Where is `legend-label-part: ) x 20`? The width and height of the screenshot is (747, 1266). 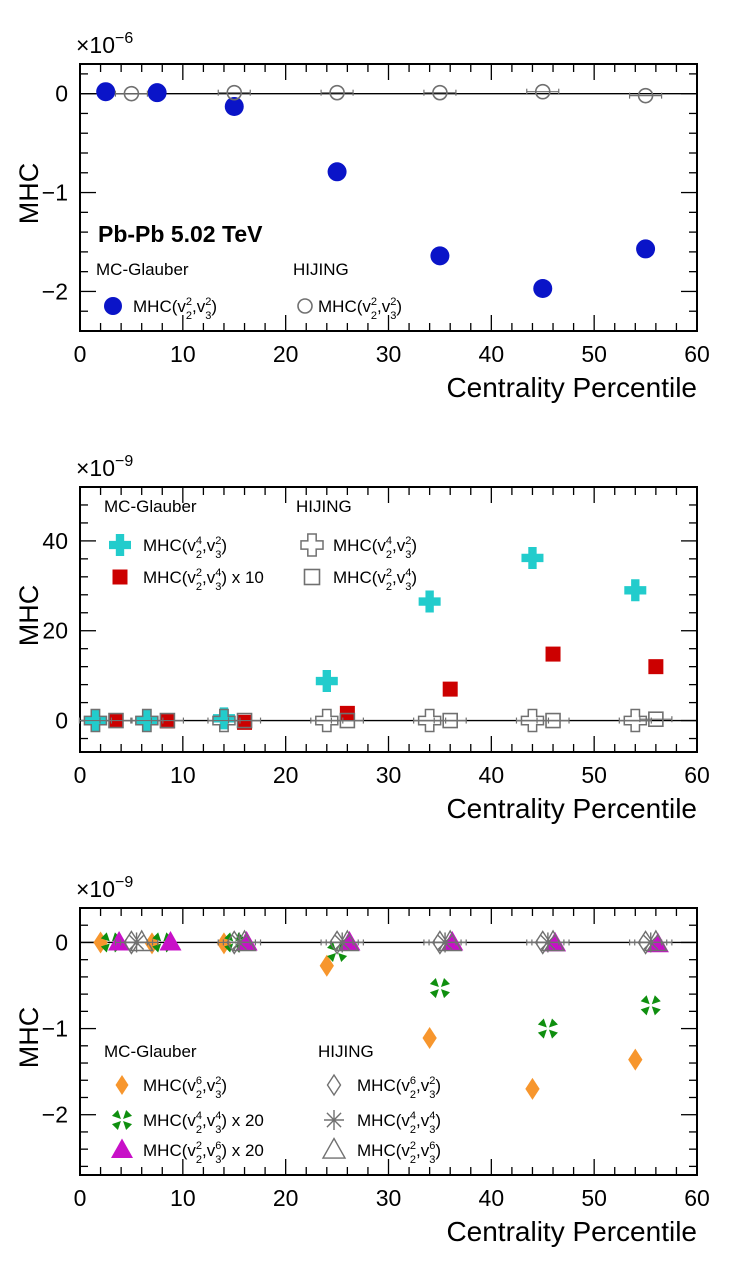
legend-label-part: ) x 20 is located at coordinates (242, 1120).